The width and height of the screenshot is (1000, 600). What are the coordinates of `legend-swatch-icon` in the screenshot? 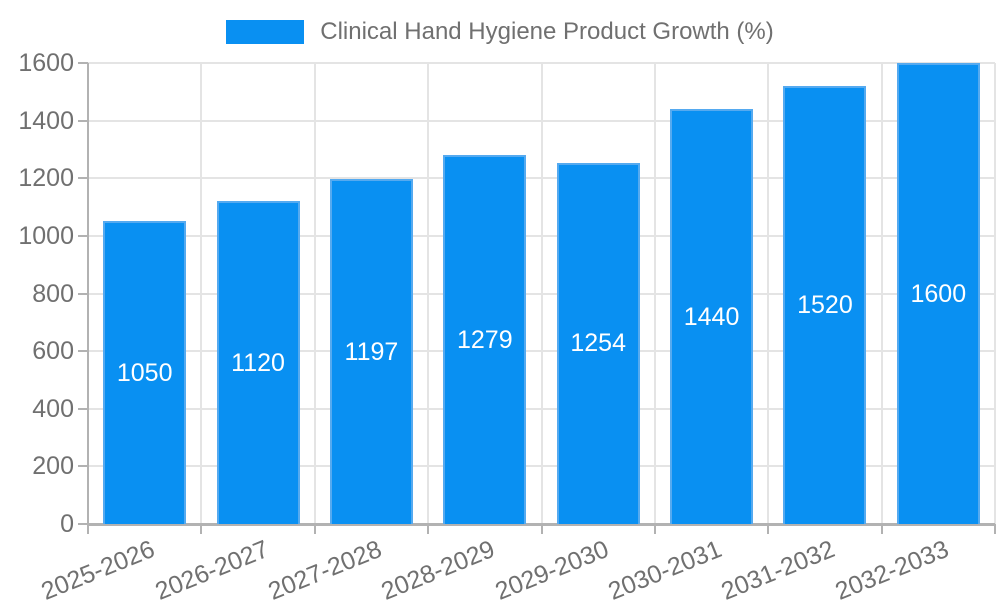 It's located at (265, 32).